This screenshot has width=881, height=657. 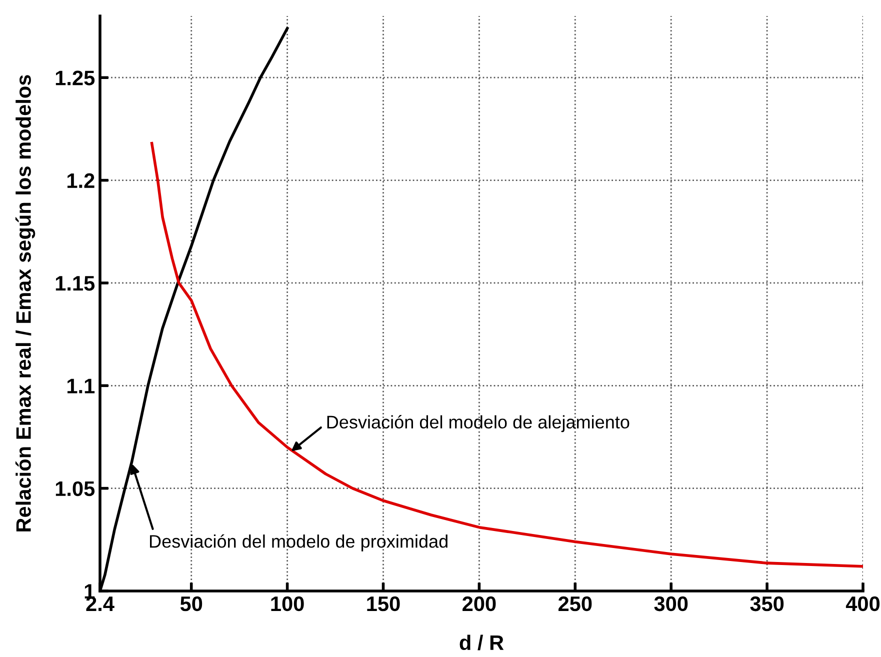 What do you see at coordinates (575, 604) in the screenshot?
I see `x-tick-label: 250` at bounding box center [575, 604].